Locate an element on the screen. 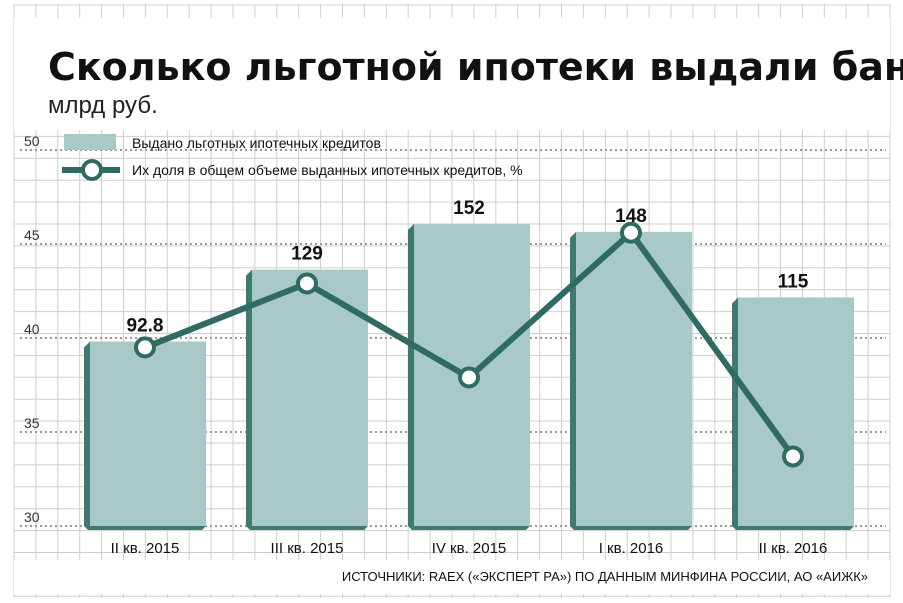  y-tick-label: 40 is located at coordinates (32, 329).